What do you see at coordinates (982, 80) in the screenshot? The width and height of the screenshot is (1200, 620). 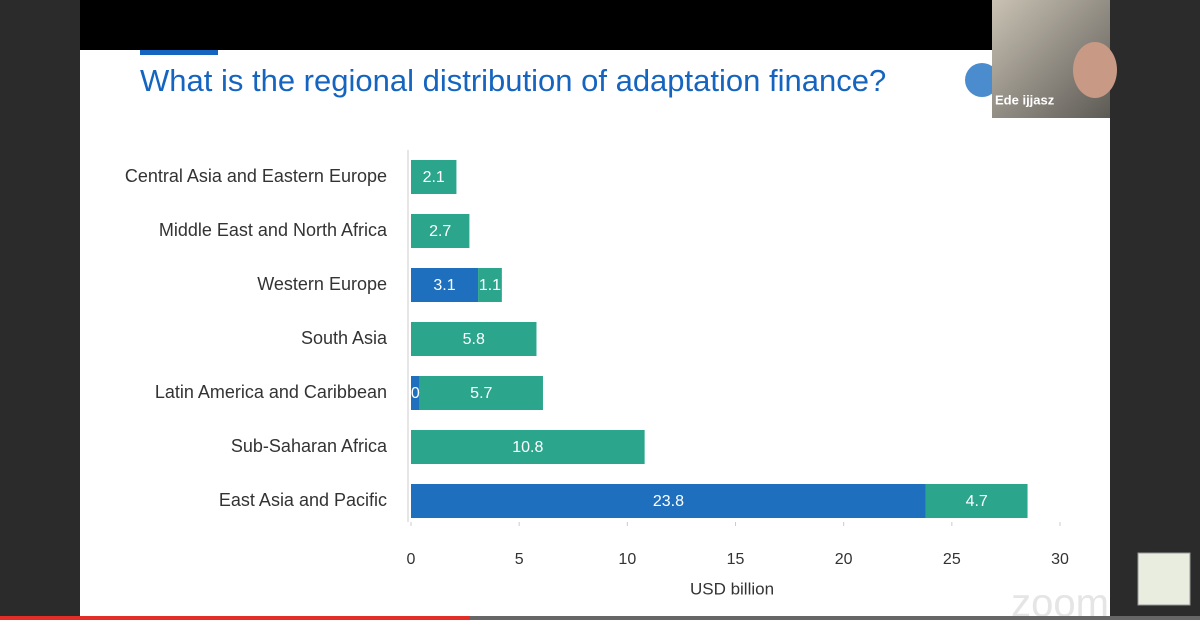 I see `logo` at bounding box center [982, 80].